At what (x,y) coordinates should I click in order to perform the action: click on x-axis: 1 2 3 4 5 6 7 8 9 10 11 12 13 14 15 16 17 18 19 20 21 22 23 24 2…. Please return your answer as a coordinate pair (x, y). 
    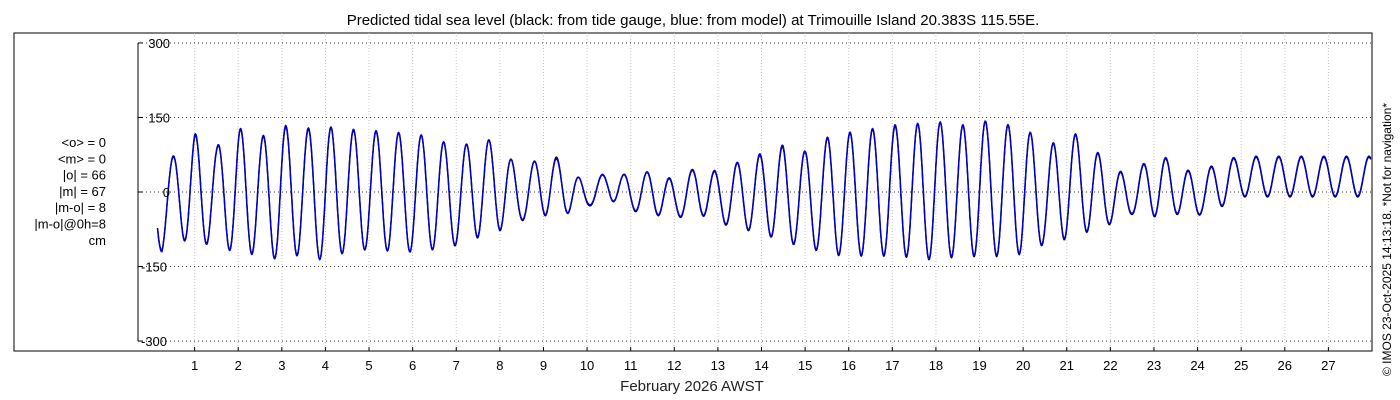
    Looking at the image, I should click on (763, 360).